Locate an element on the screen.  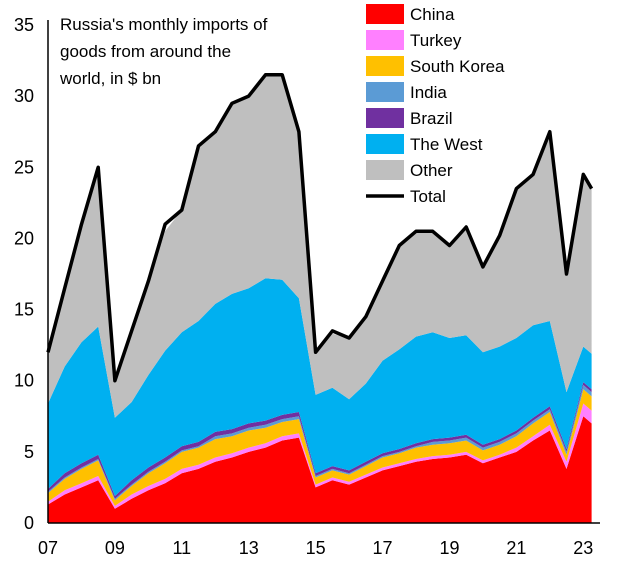
legend-item-other: Other is located at coordinates (409, 170).